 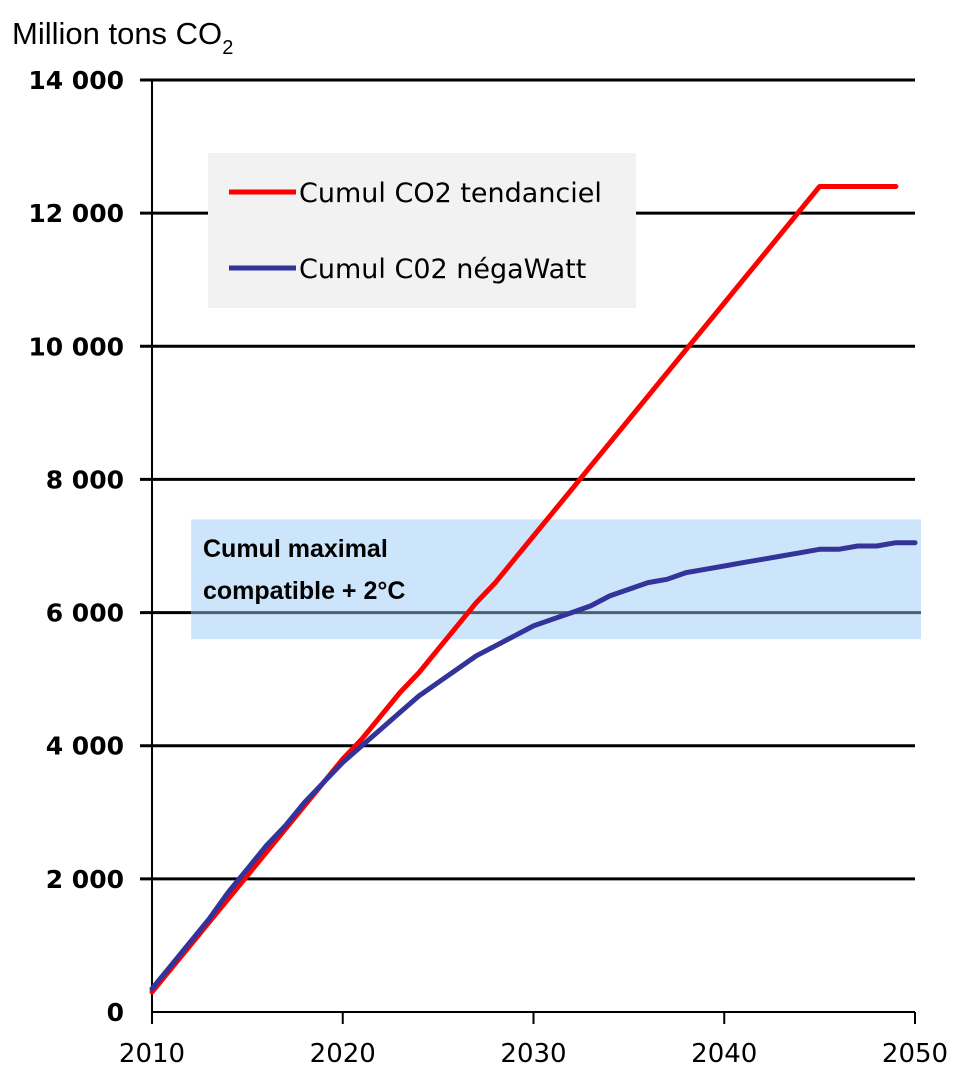 I want to click on x-tick-label-3: 2040, so click(x=724, y=1054).